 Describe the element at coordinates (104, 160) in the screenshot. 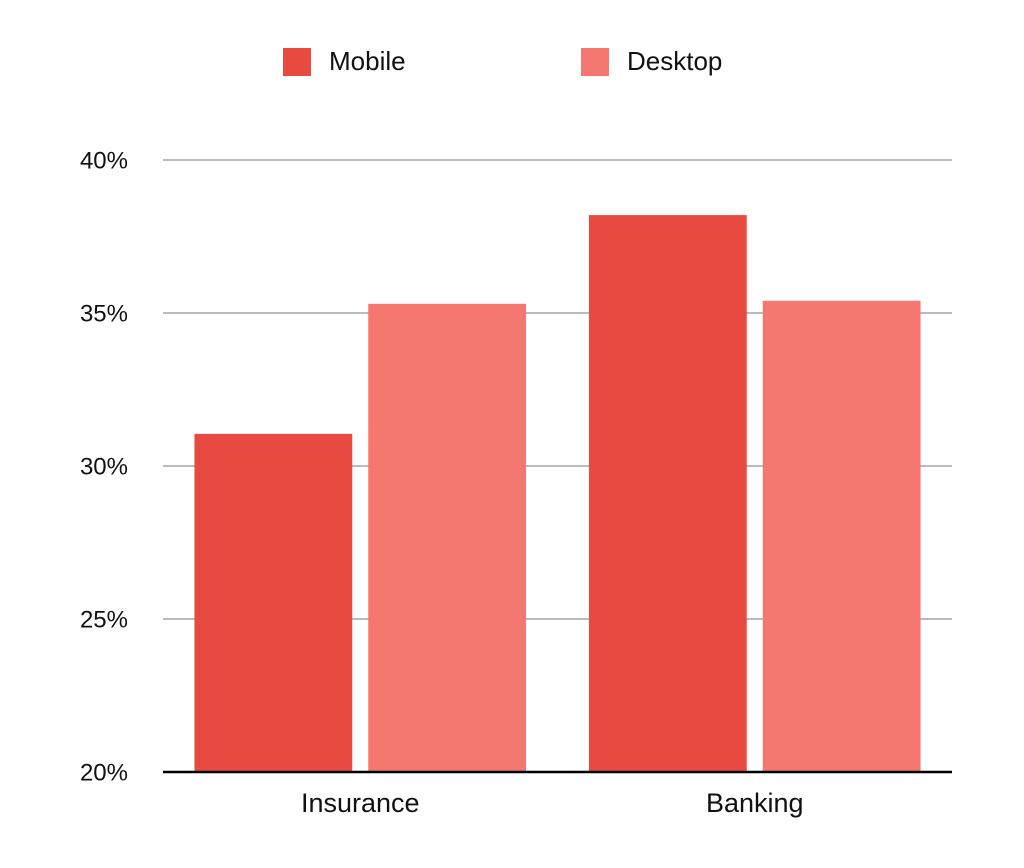

I see `y-tick-label: 40%` at that location.